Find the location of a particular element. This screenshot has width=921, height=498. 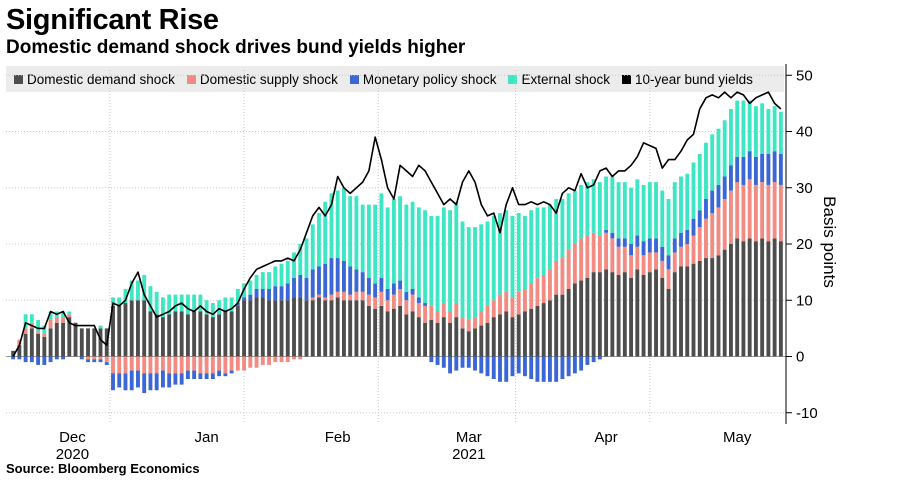

source-note: Source: Bloomberg Economics is located at coordinates (103, 468).